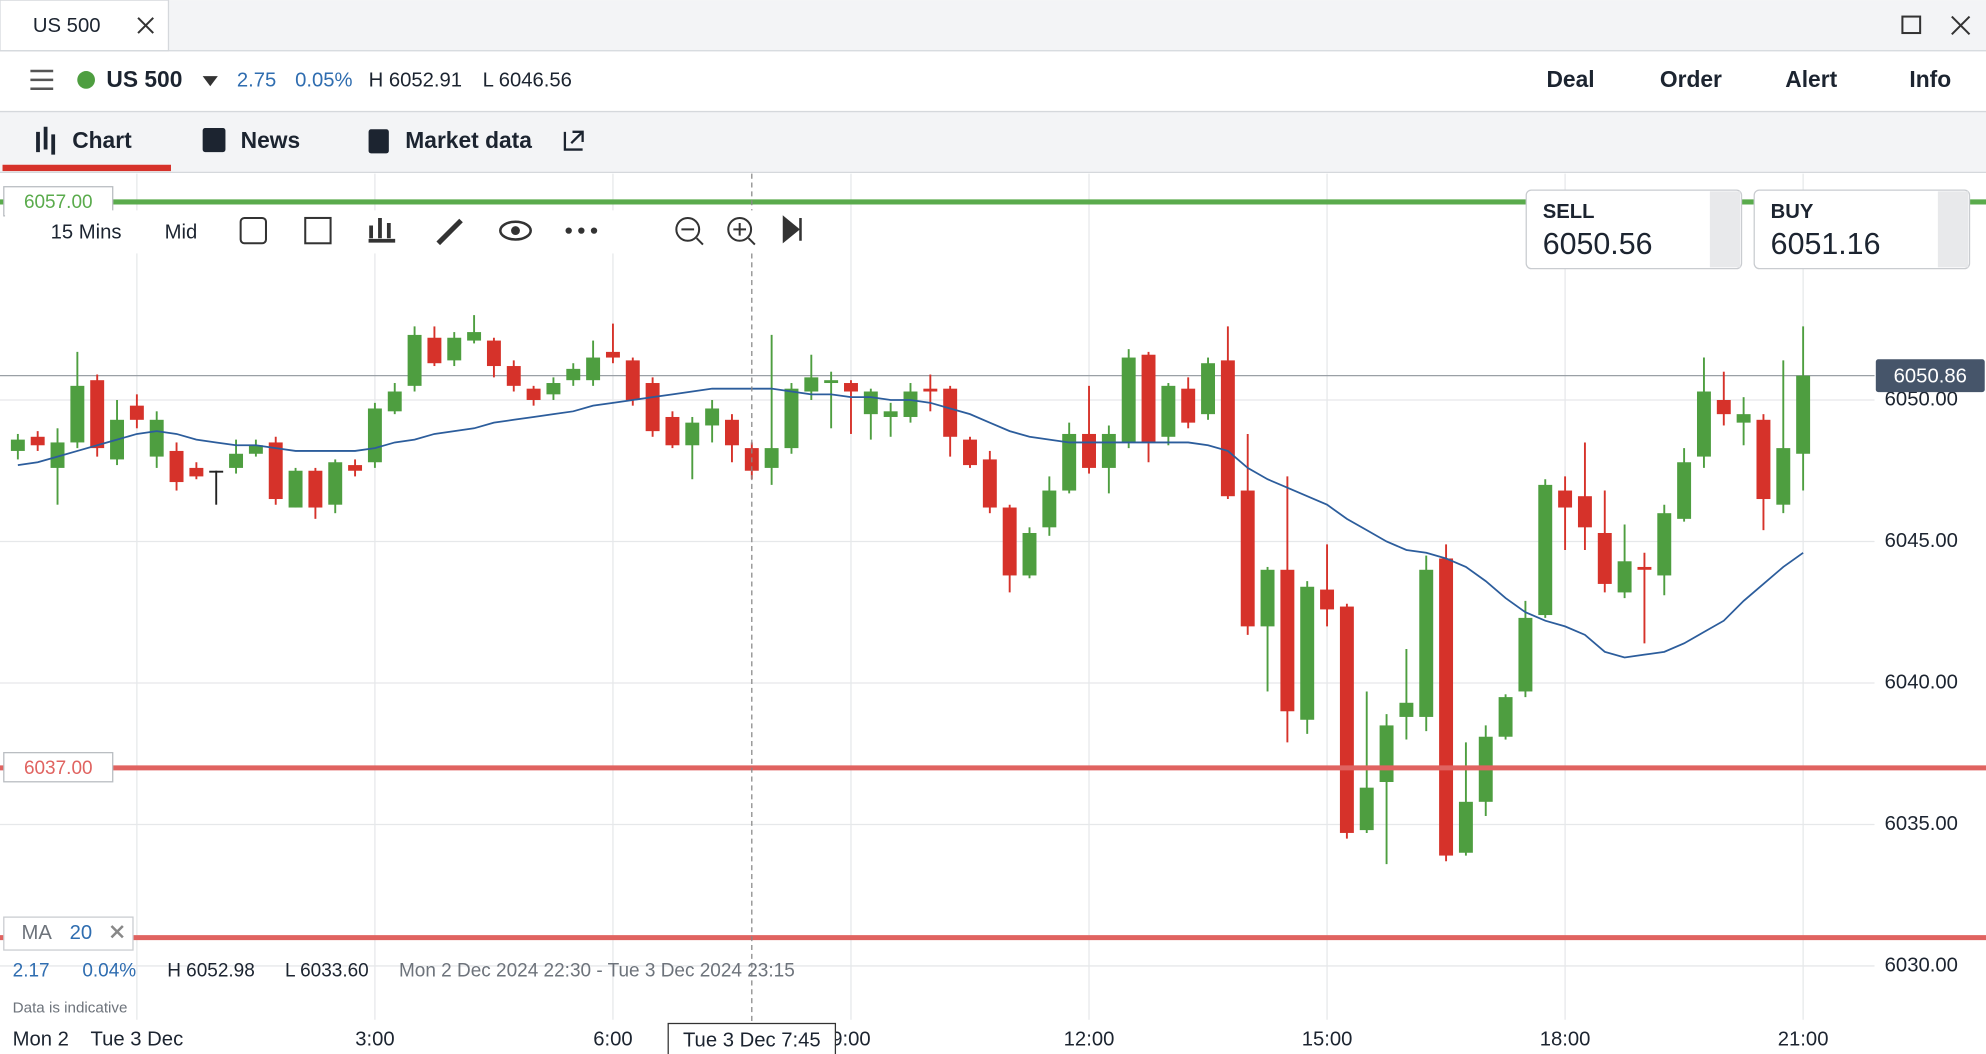 This screenshot has width=1986, height=1054. Describe the element at coordinates (1826, 244) in the screenshot. I see `buy-price: 6051.16` at that location.